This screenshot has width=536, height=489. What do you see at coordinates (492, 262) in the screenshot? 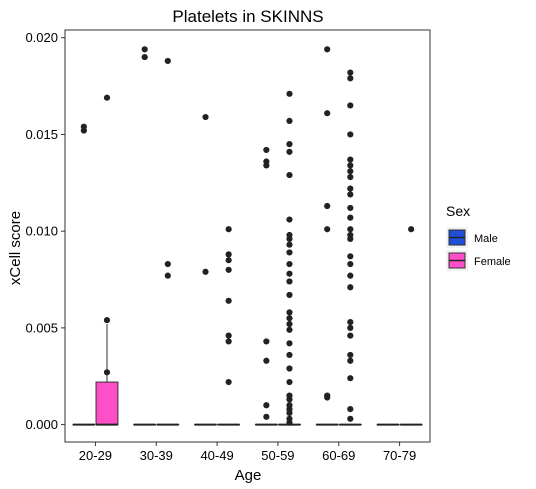
I see `legend-label-female: Female` at bounding box center [492, 262].